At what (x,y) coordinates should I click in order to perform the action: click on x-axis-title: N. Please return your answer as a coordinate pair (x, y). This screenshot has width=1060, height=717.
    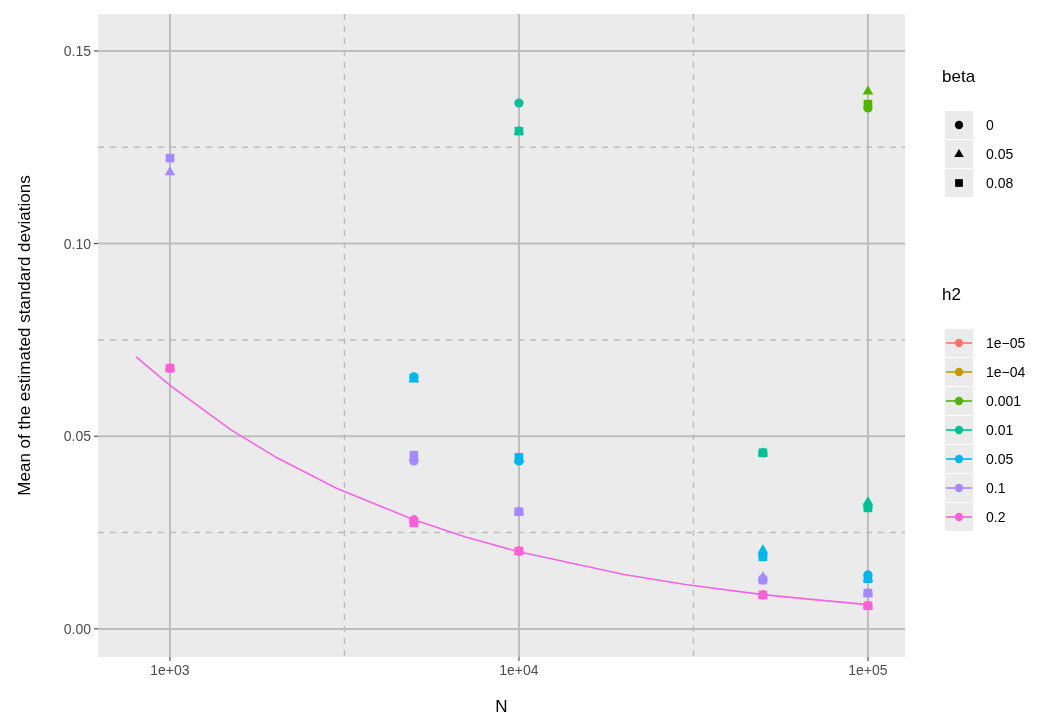
    Looking at the image, I should click on (501, 706).